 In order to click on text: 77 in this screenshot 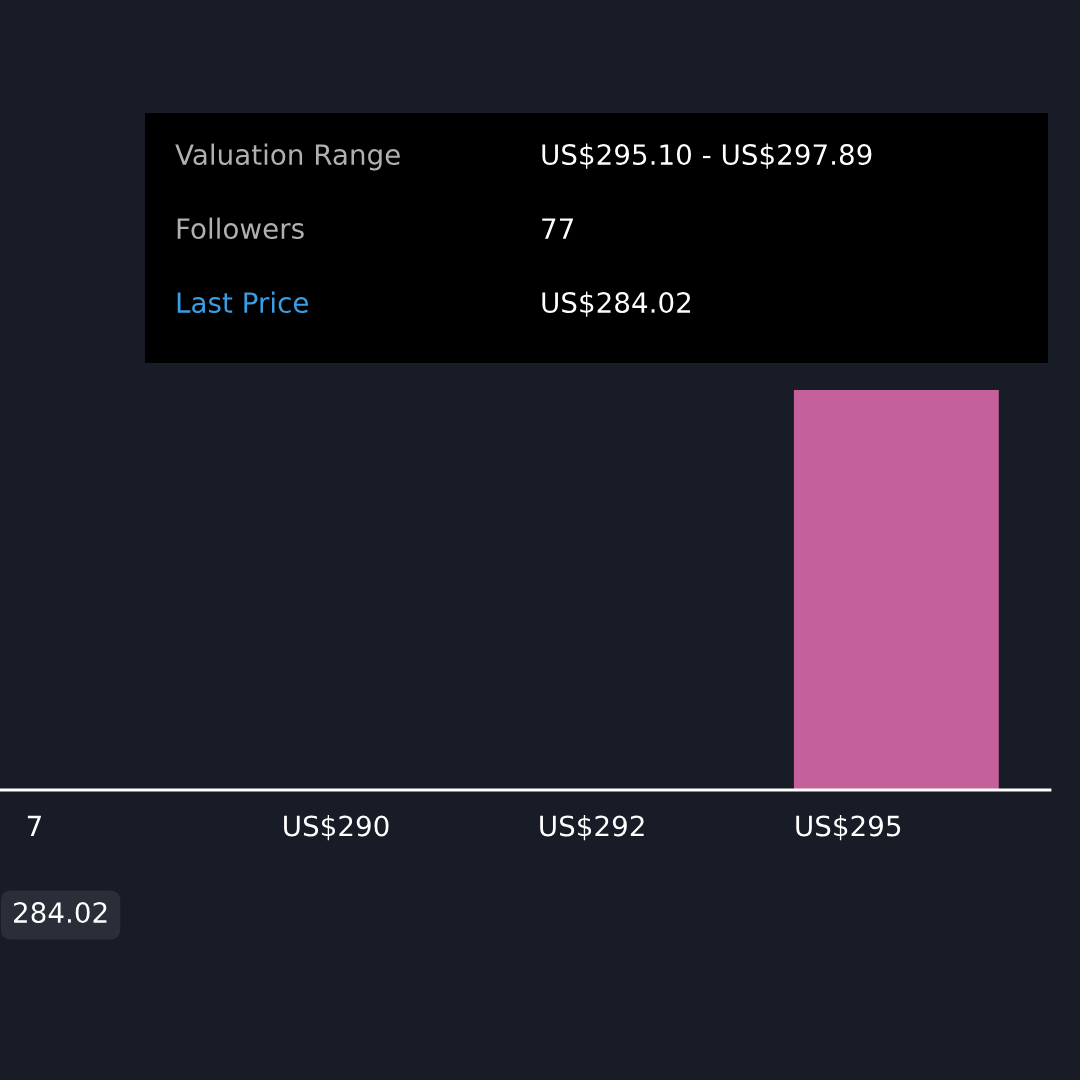, I will do `click(557, 228)`.